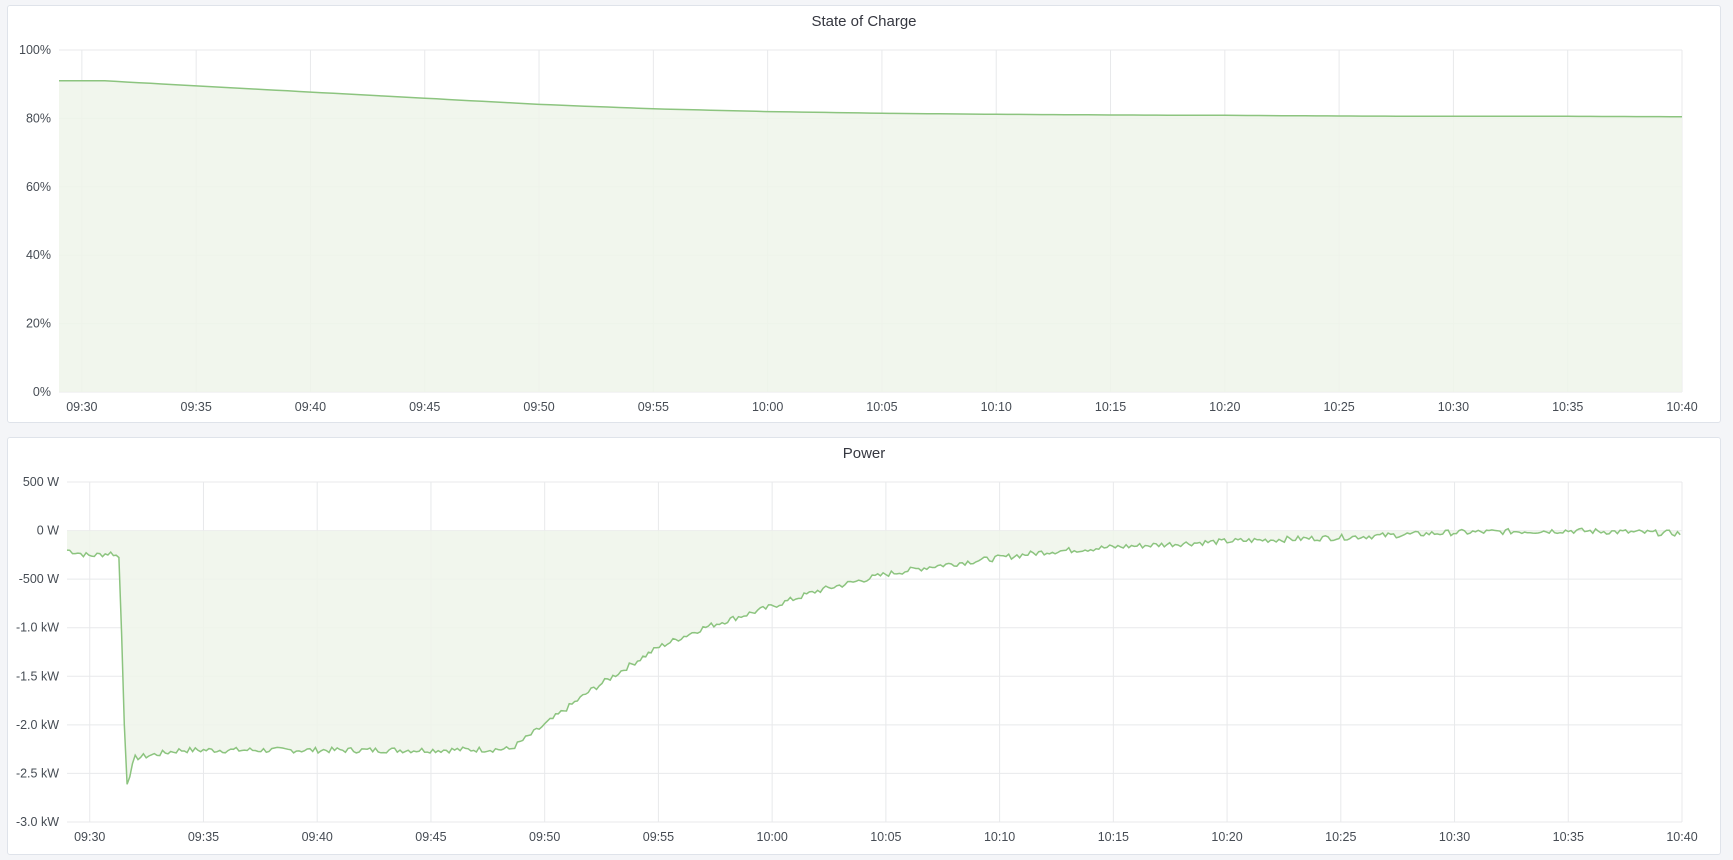 This screenshot has height=860, width=1733. Describe the element at coordinates (38, 187) in the screenshot. I see `y-tick-label: 60%` at that location.